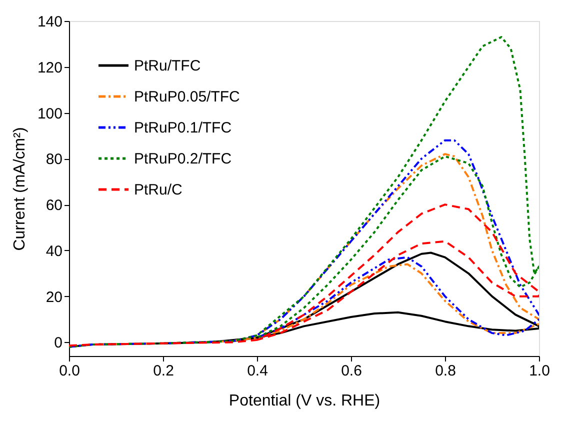 This screenshot has height=427, width=571. I want to click on y-axis-title: Current (mA/cm²), so click(19, 189).